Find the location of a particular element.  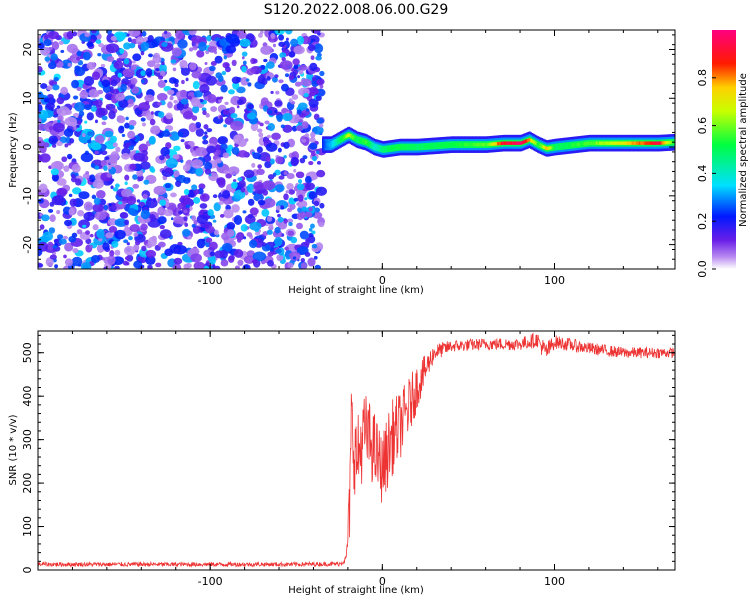

snr-ytick-label: 300 is located at coordinates (27, 439).